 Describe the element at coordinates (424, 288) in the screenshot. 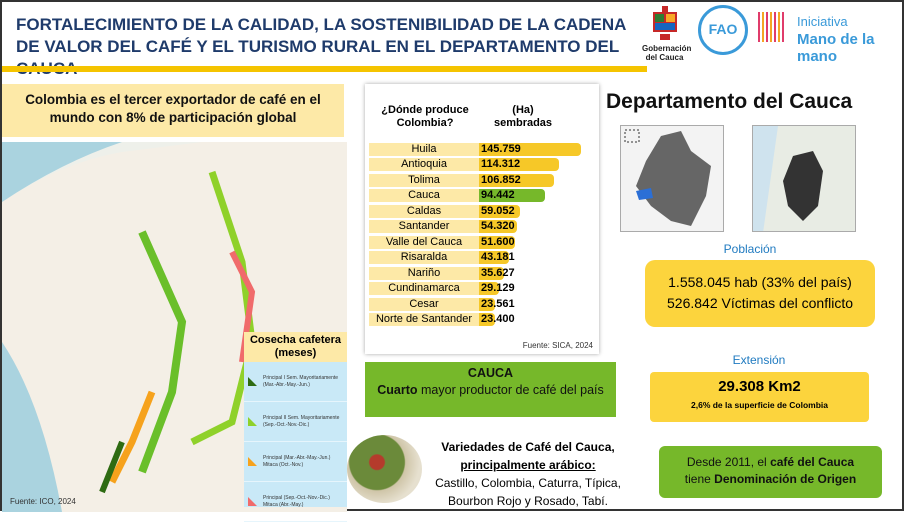

I see `department-name: Cundinamarca` at that location.